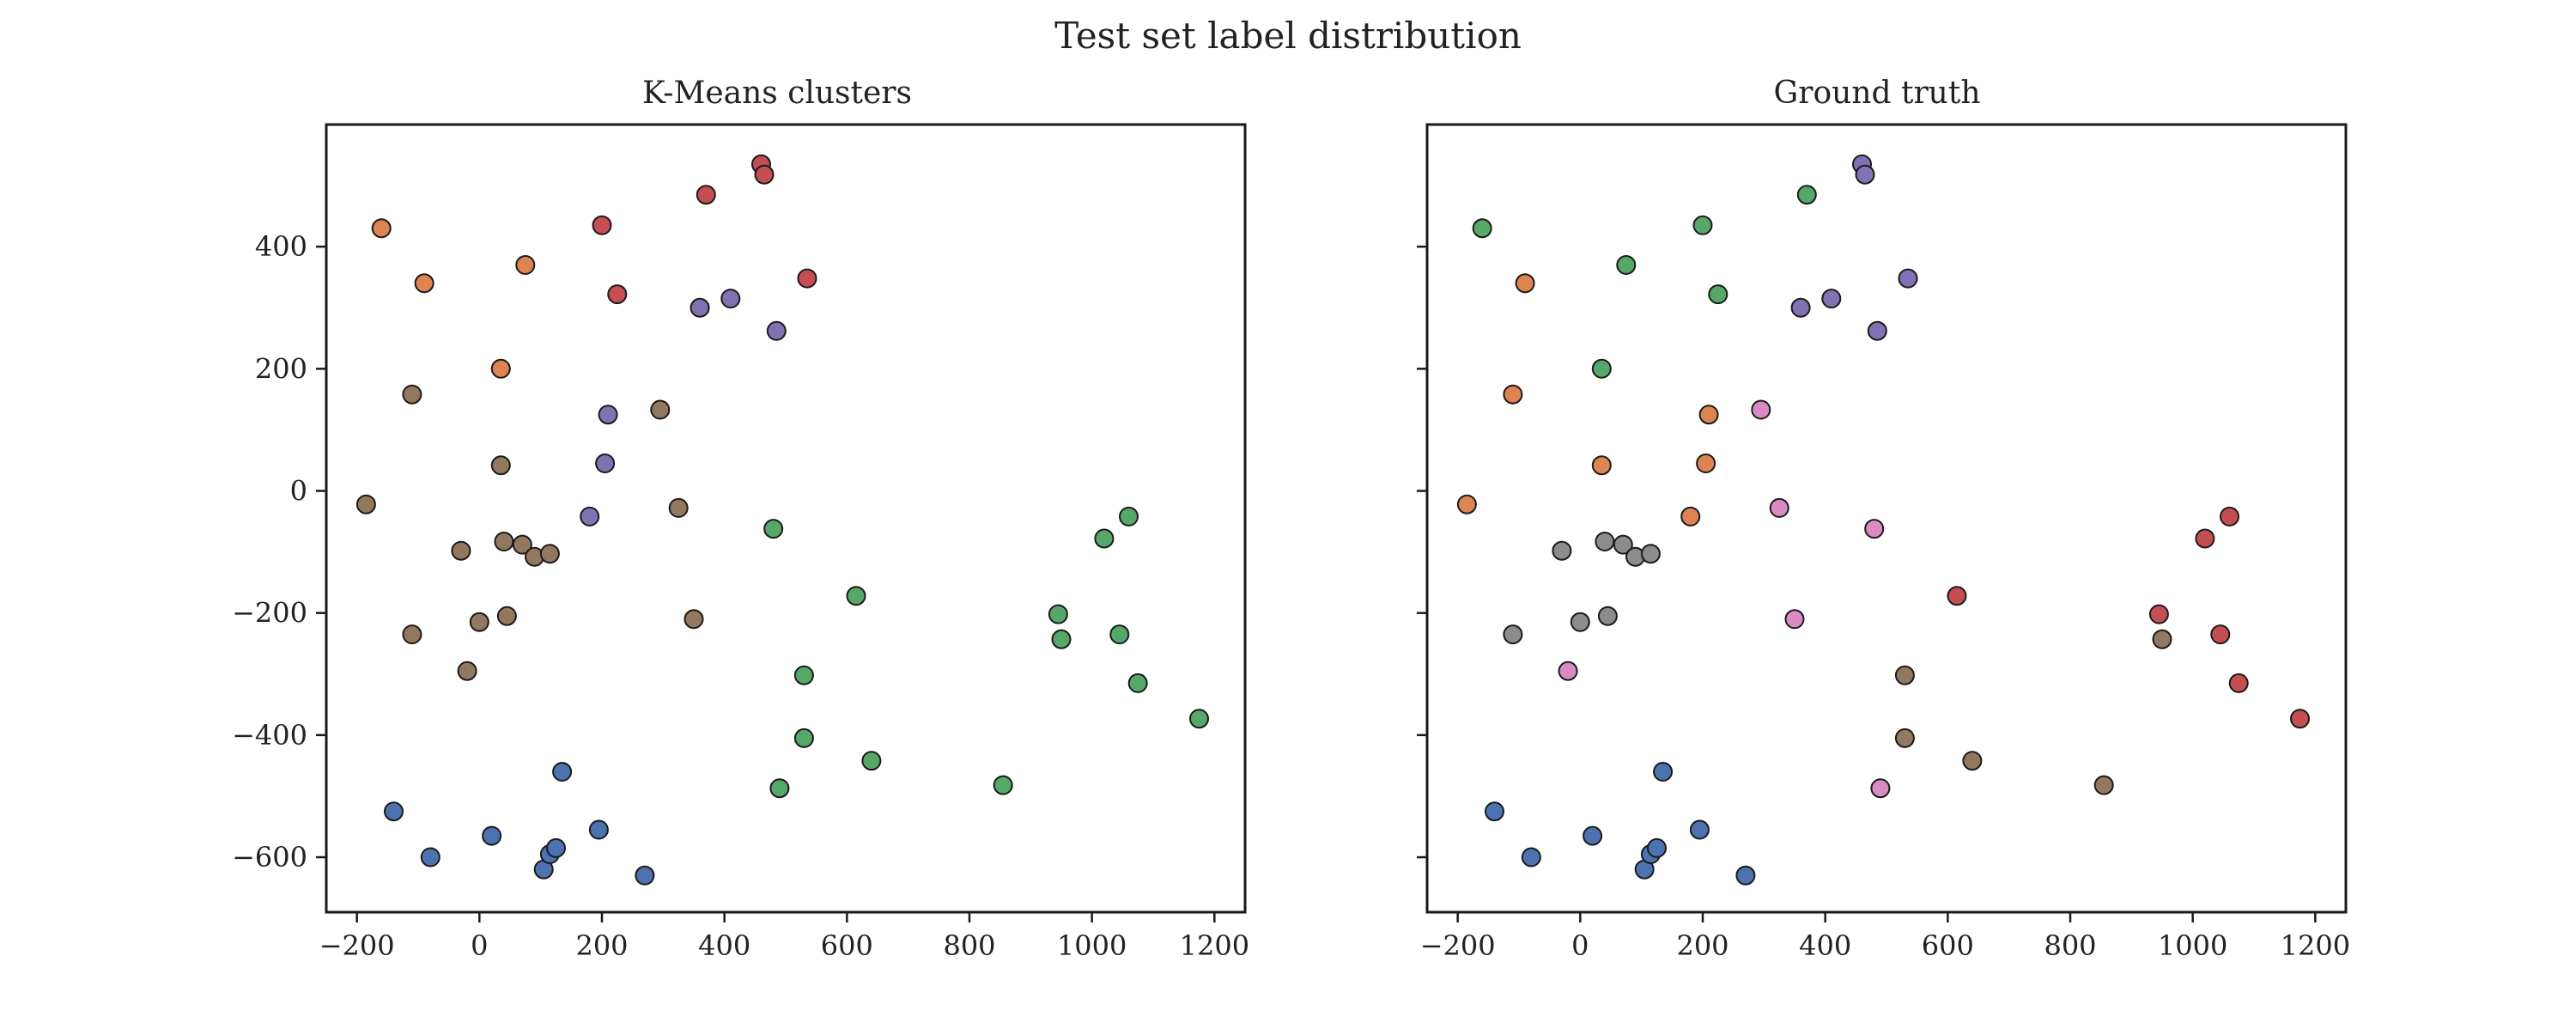 This screenshot has width=2576, height=1035. Describe the element at coordinates (1877, 93) in the screenshot. I see `right-panel-title: Ground truth` at that location.